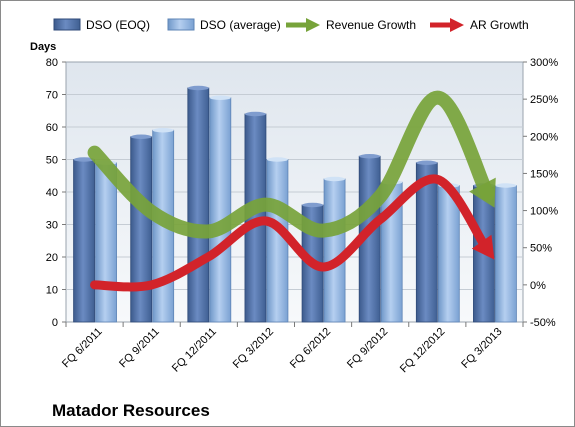 This screenshot has height=427, width=575. Describe the element at coordinates (544, 137) in the screenshot. I see `right-tick-label: 200%` at that location.